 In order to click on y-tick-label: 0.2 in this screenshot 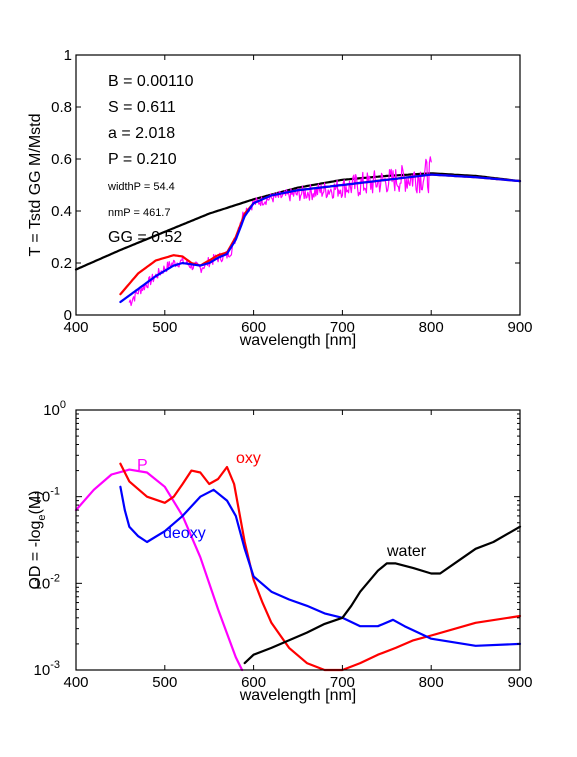, I will do `click(61, 263)`.